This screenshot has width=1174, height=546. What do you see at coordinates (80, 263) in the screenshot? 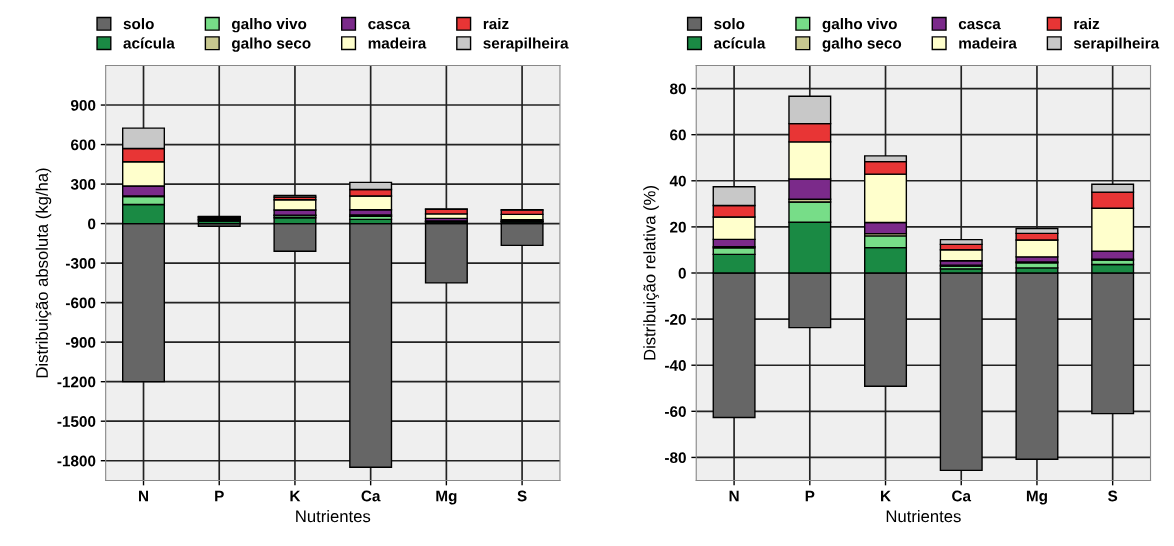
I see `y-tick-label: -300` at bounding box center [80, 263].